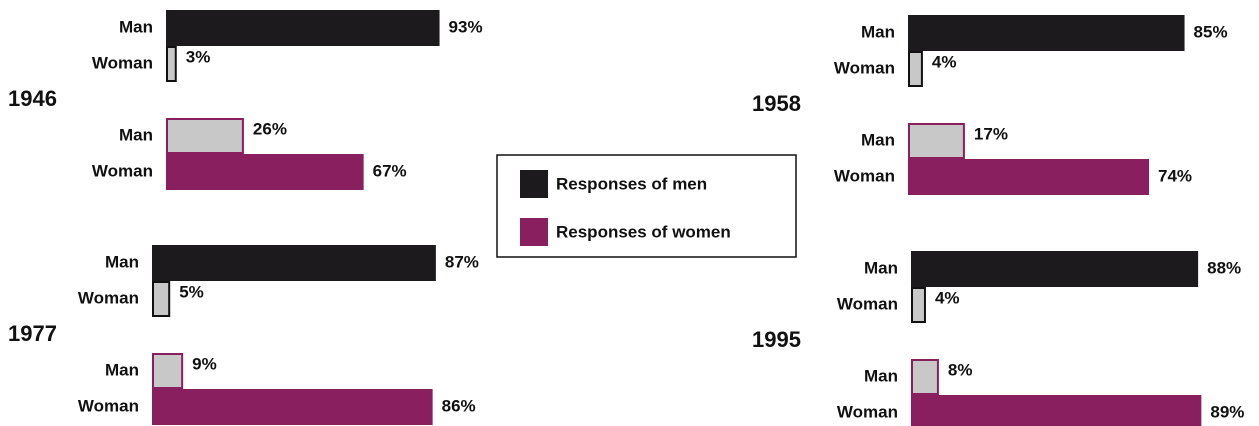 The image size is (1259, 426). What do you see at coordinates (776, 103) in the screenshot?
I see `panel-title: 1958` at bounding box center [776, 103].